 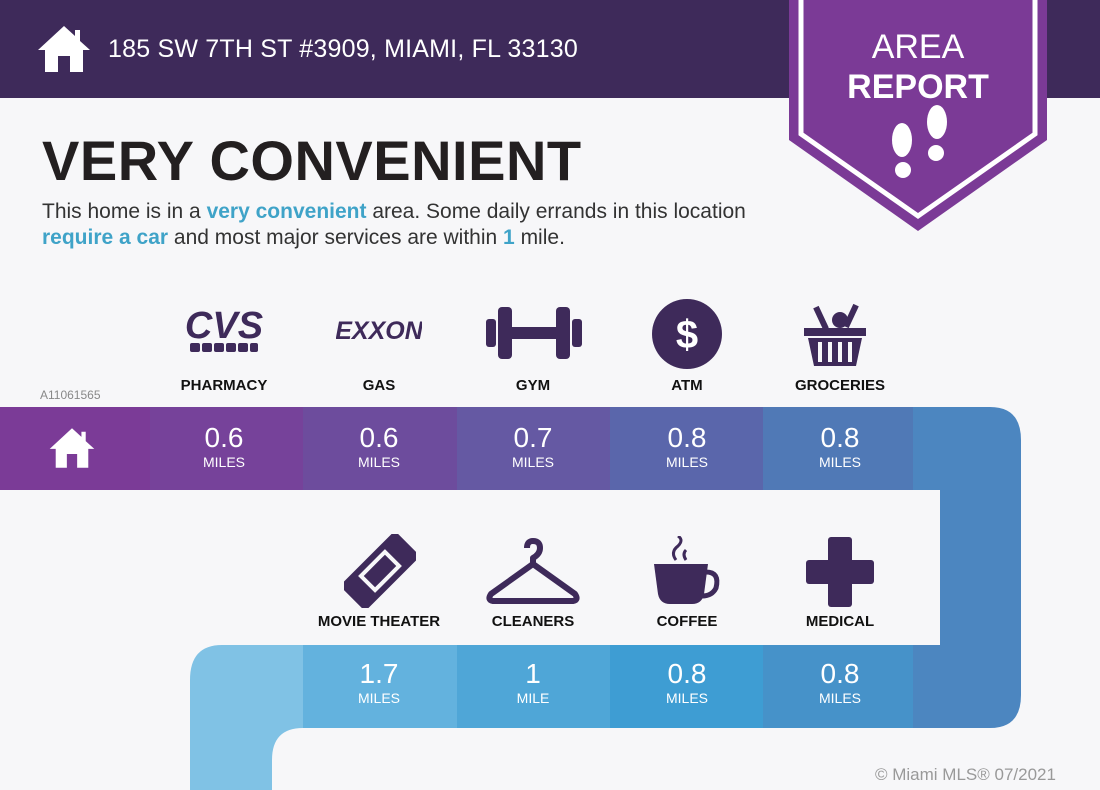 I want to click on coffee-icon, so click(x=687, y=570).